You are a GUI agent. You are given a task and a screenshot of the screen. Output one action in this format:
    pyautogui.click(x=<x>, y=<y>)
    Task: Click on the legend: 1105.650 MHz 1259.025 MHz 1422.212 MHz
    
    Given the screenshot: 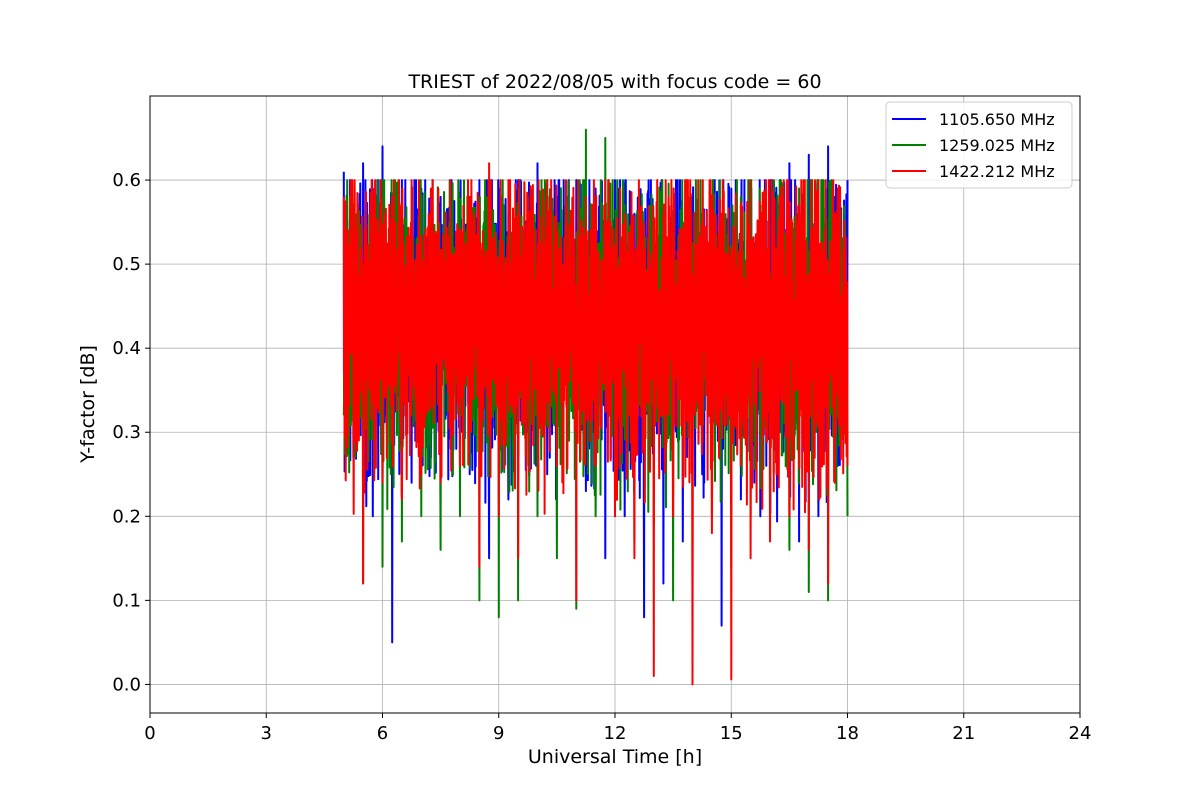 What is the action you would take?
    pyautogui.click(x=979, y=145)
    